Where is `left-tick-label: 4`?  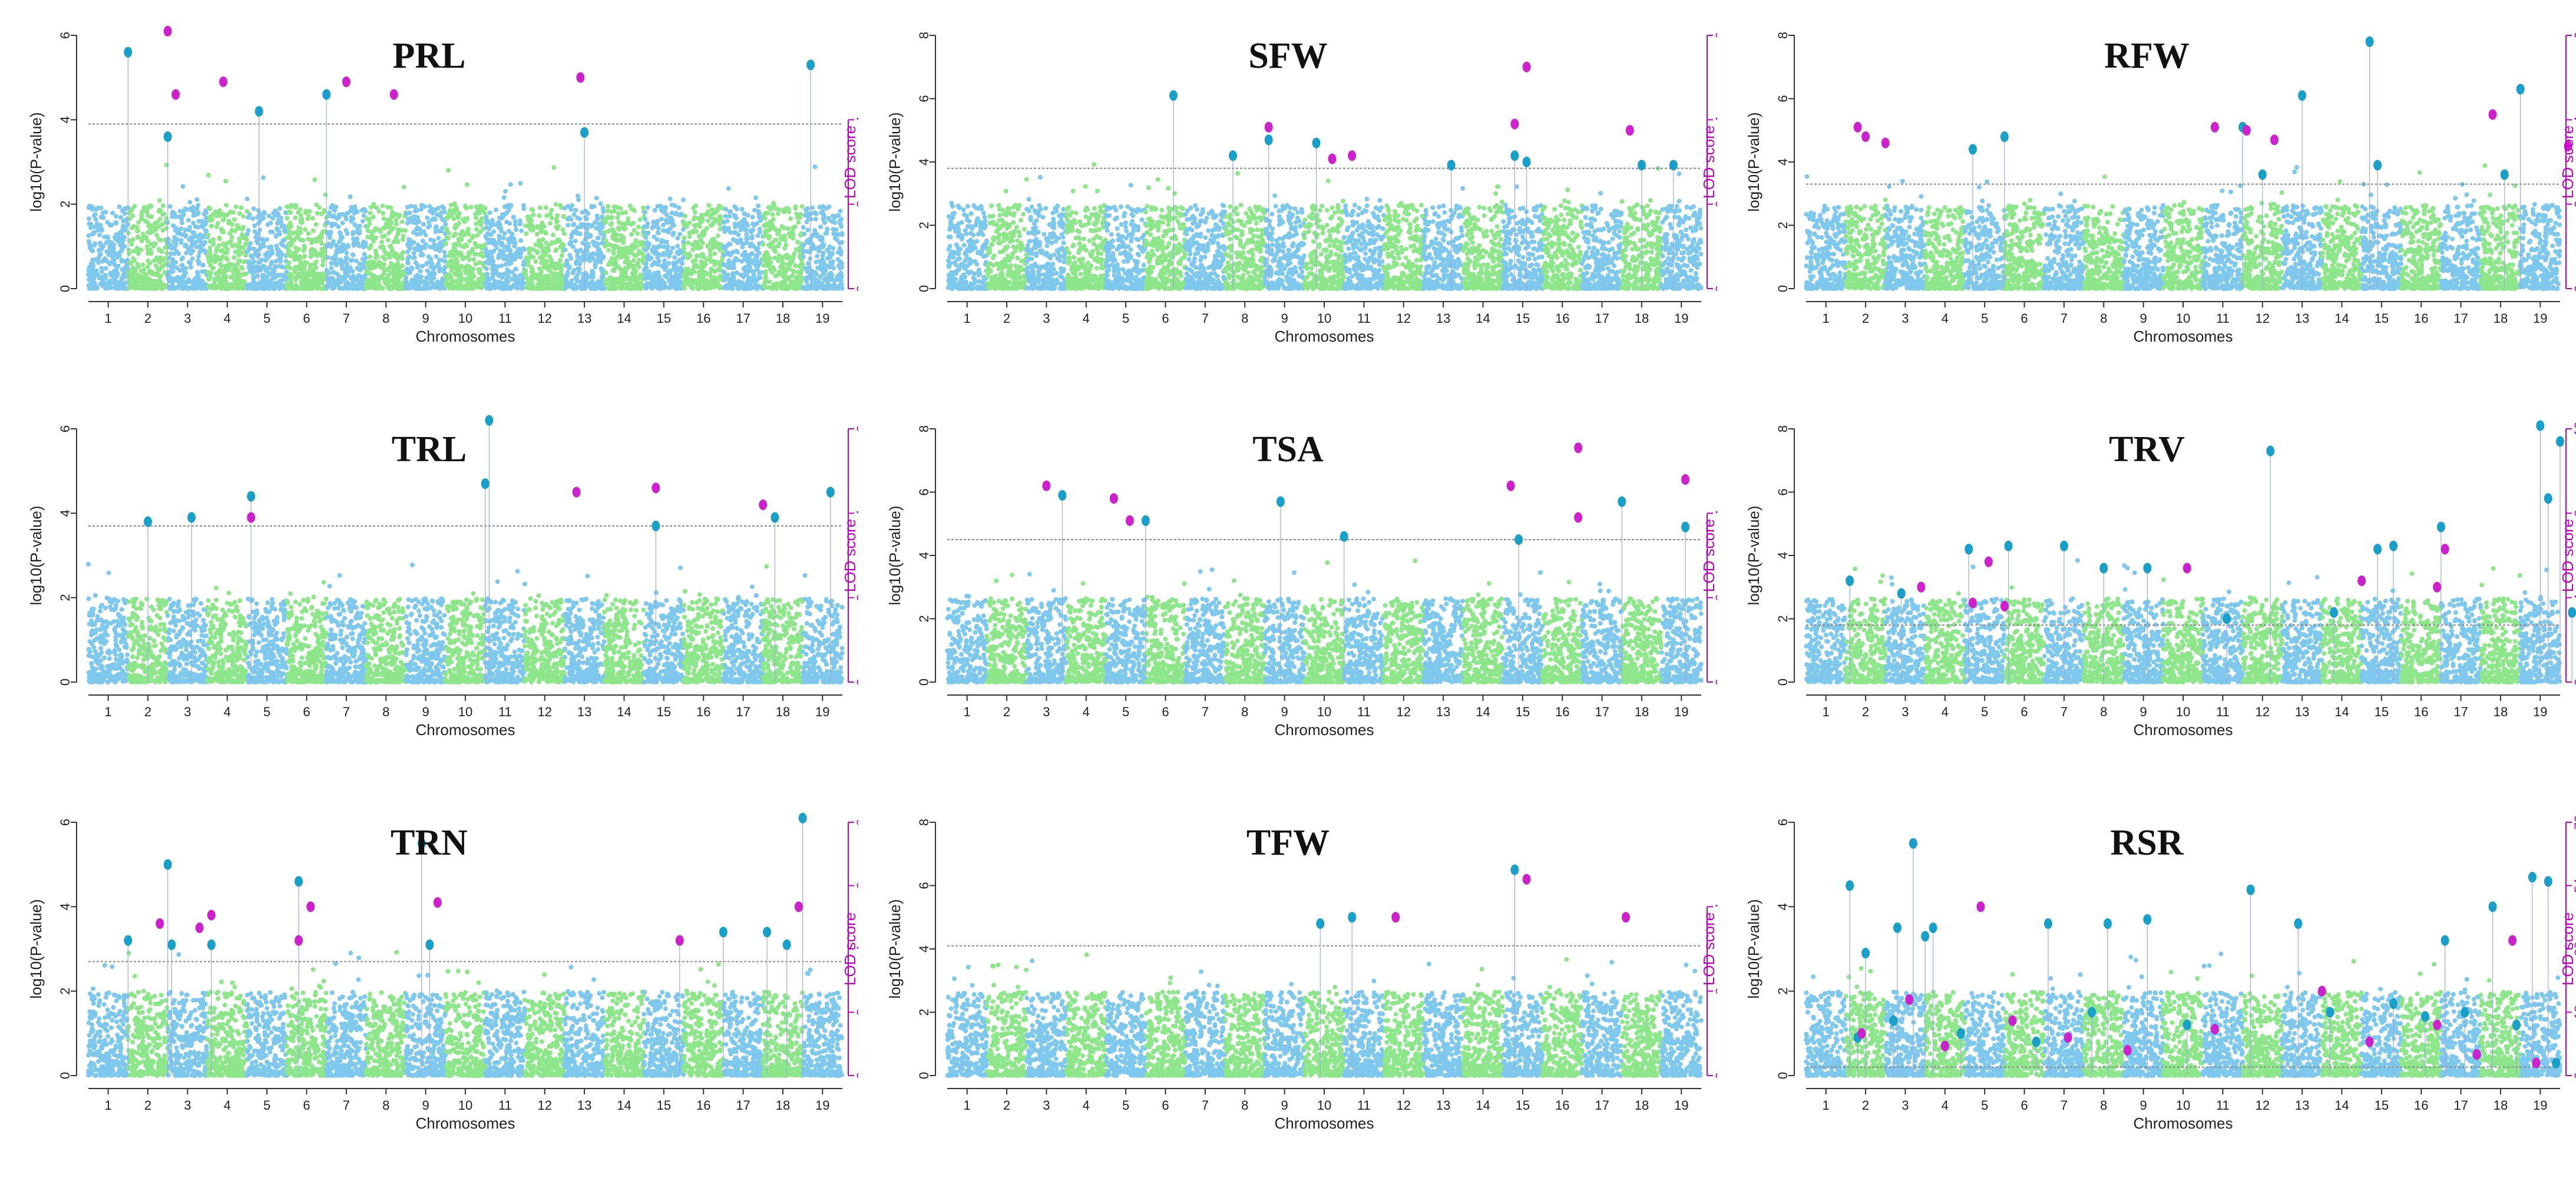 left-tick-label: 4 is located at coordinates (65, 120).